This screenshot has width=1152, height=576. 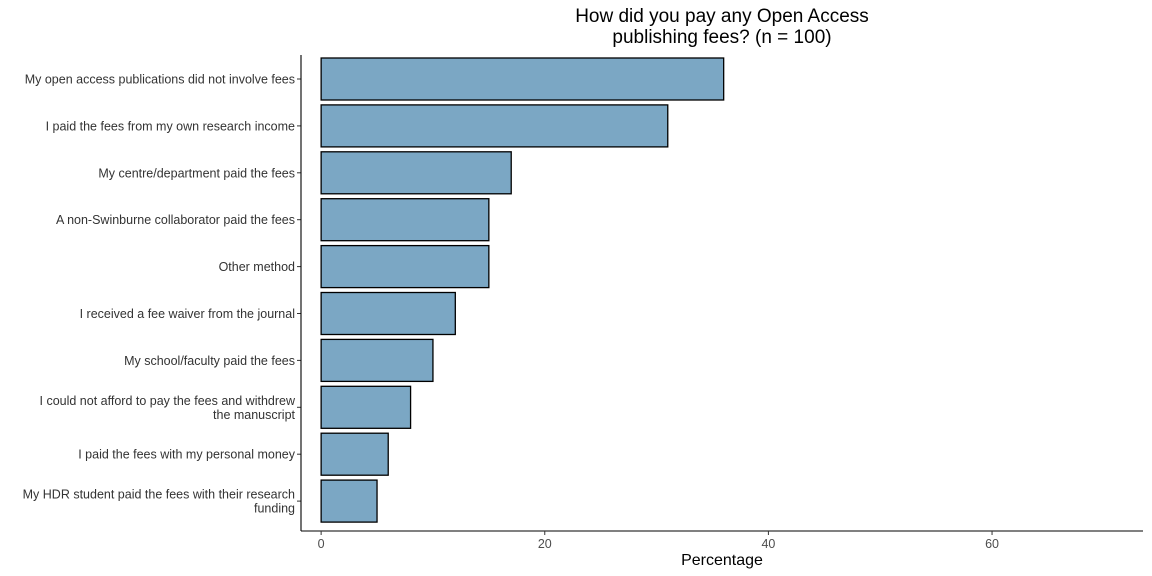 What do you see at coordinates (274, 509) in the screenshot?
I see `category-label: funding` at bounding box center [274, 509].